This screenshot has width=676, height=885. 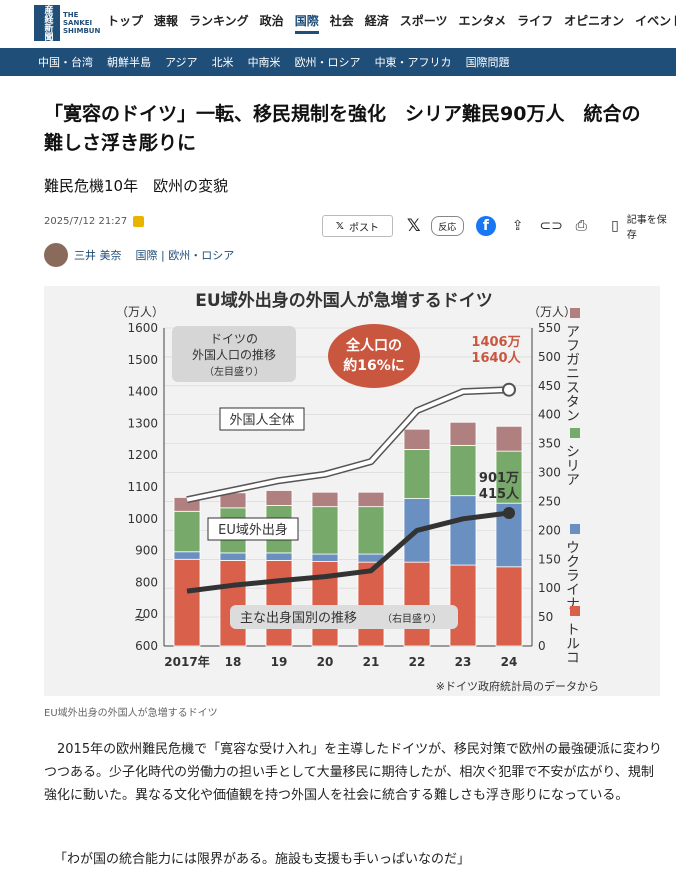 I want to click on left-tick-label: 1600, so click(x=142, y=328).